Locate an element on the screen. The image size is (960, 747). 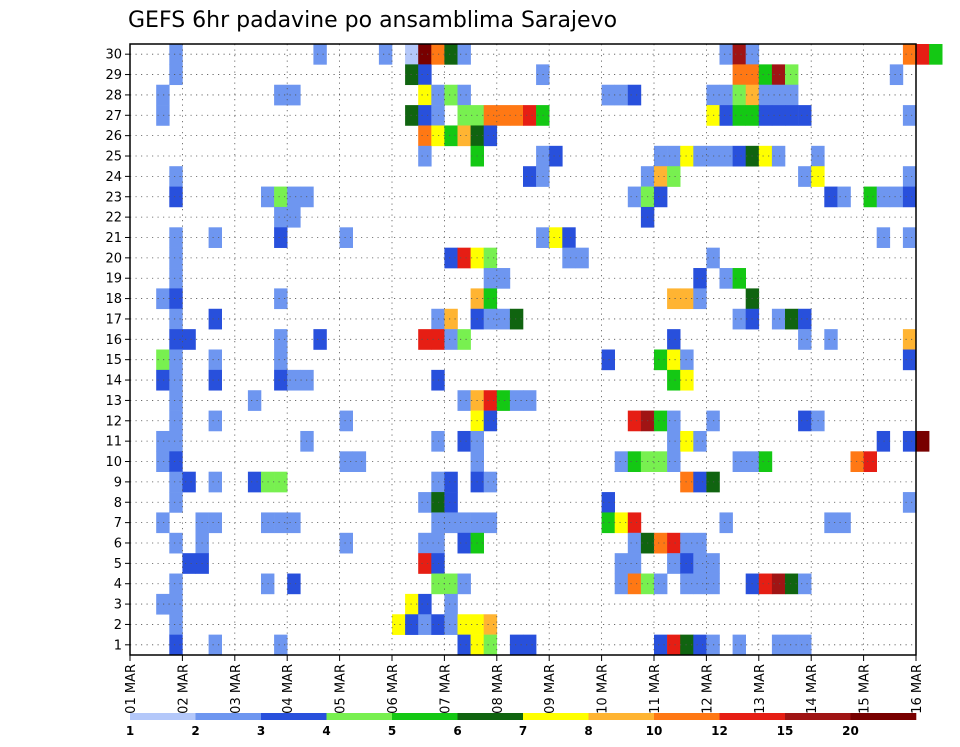
y-tick-label: 7 is located at coordinates (118, 523).